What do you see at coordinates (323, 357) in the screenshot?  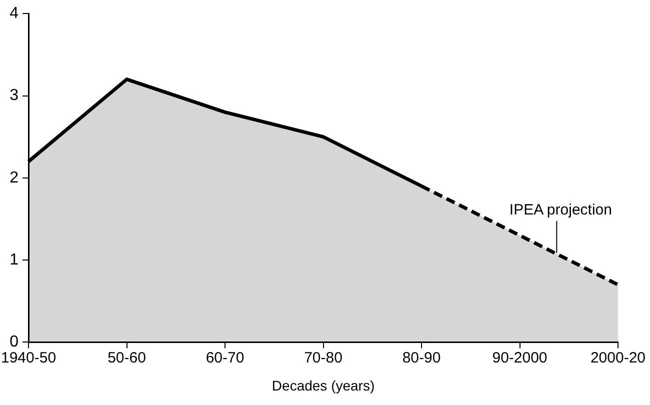 I see `x-tick-label: 70-80` at bounding box center [323, 357].